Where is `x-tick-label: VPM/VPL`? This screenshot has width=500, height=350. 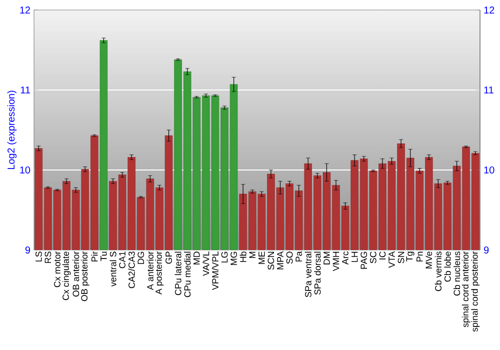 x-tick-label: VPM/VPL is located at coordinates (215, 270).